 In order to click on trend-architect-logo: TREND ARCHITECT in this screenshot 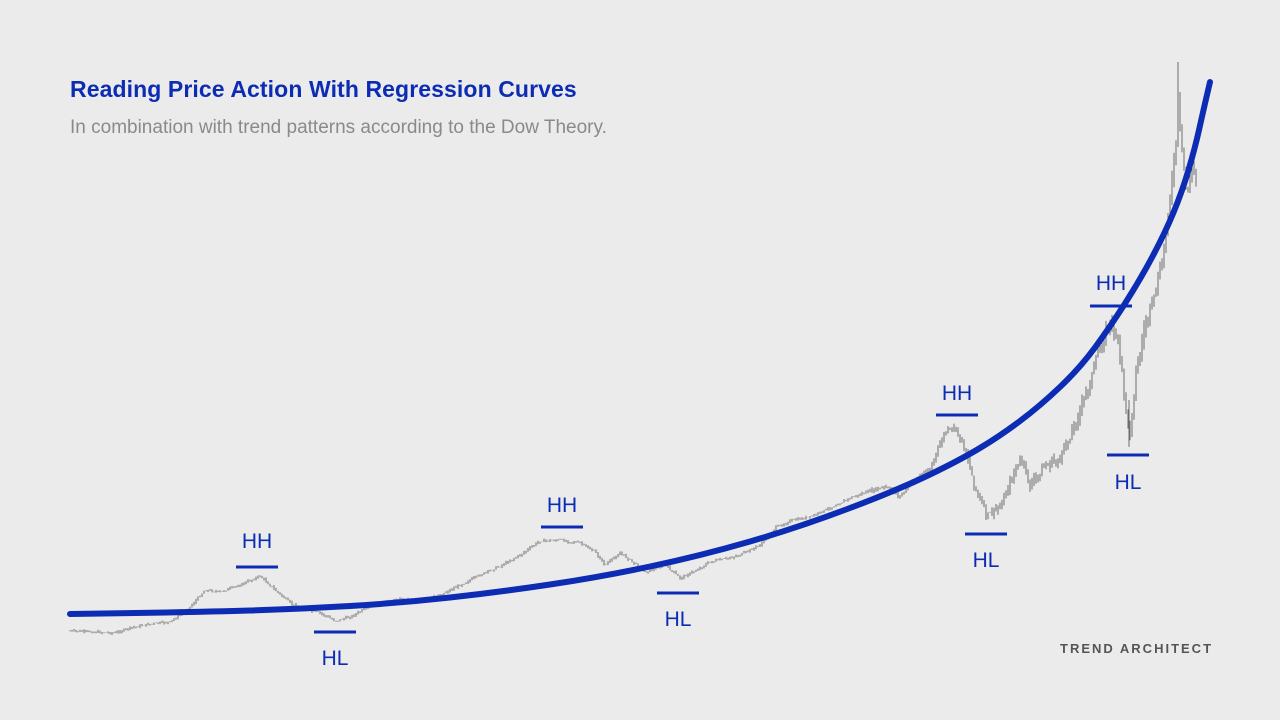, I will do `click(1137, 648)`.